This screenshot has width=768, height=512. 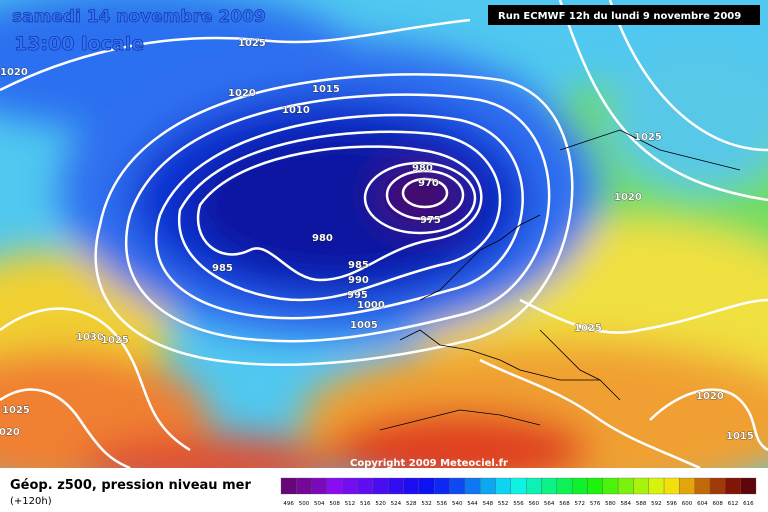 I want to click on isobar-label: 1010, so click(x=296, y=110).